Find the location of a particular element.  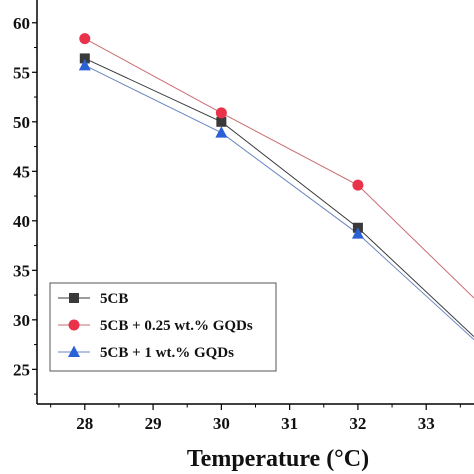

x-tick-label-1: 29 is located at coordinates (153, 423).